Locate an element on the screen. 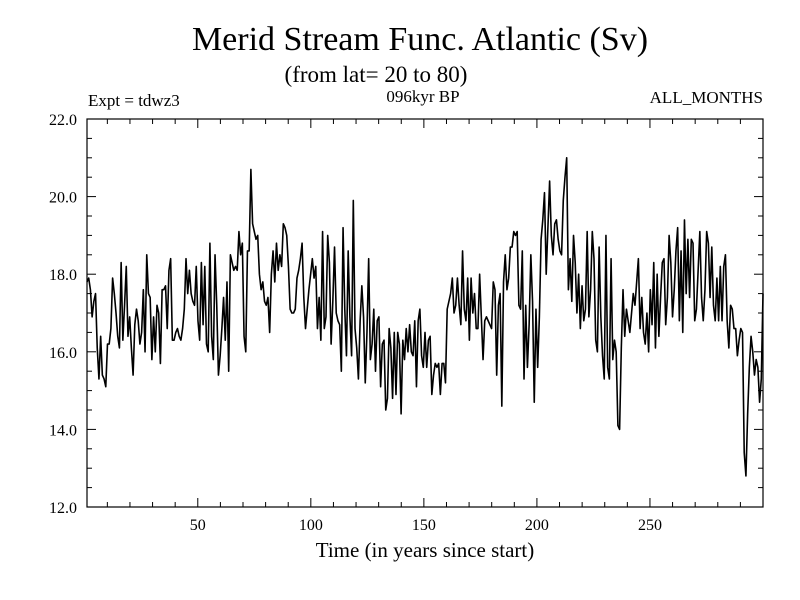 This screenshot has height=600, width=800. y-tick-label: 20.0 is located at coordinates (63, 198).